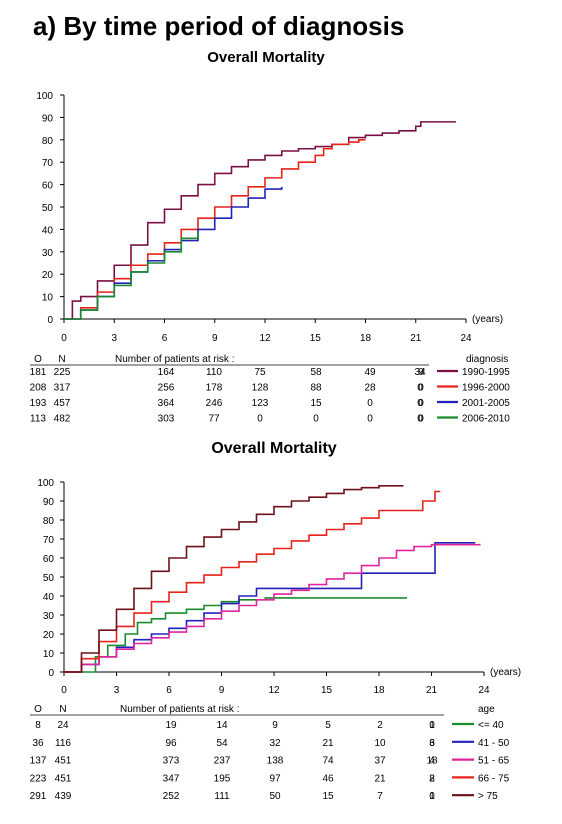  Describe the element at coordinates (327, 690) in the screenshot. I see `chart-2-x-tick-label: 15` at that location.